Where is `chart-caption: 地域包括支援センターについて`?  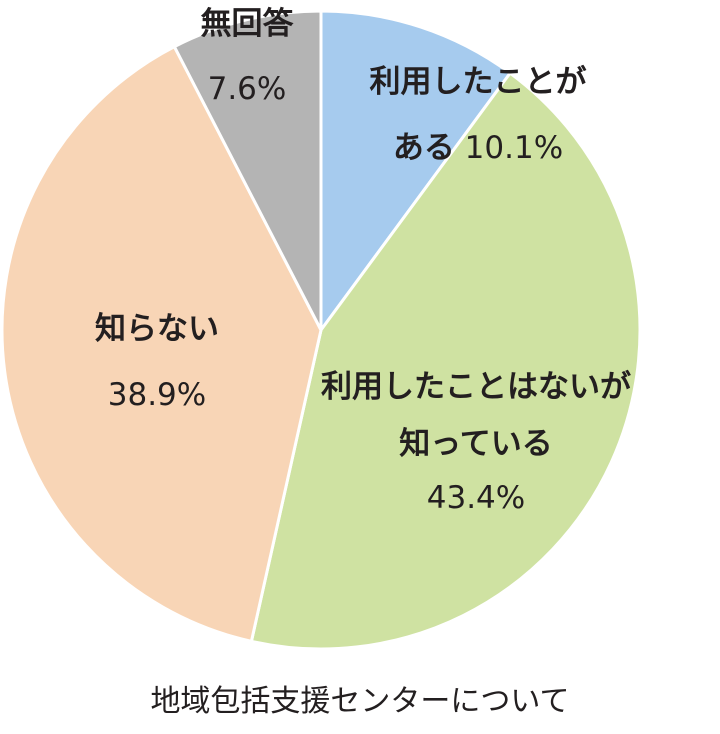 chart-caption: 地域包括支援センターについて is located at coordinates (360, 701).